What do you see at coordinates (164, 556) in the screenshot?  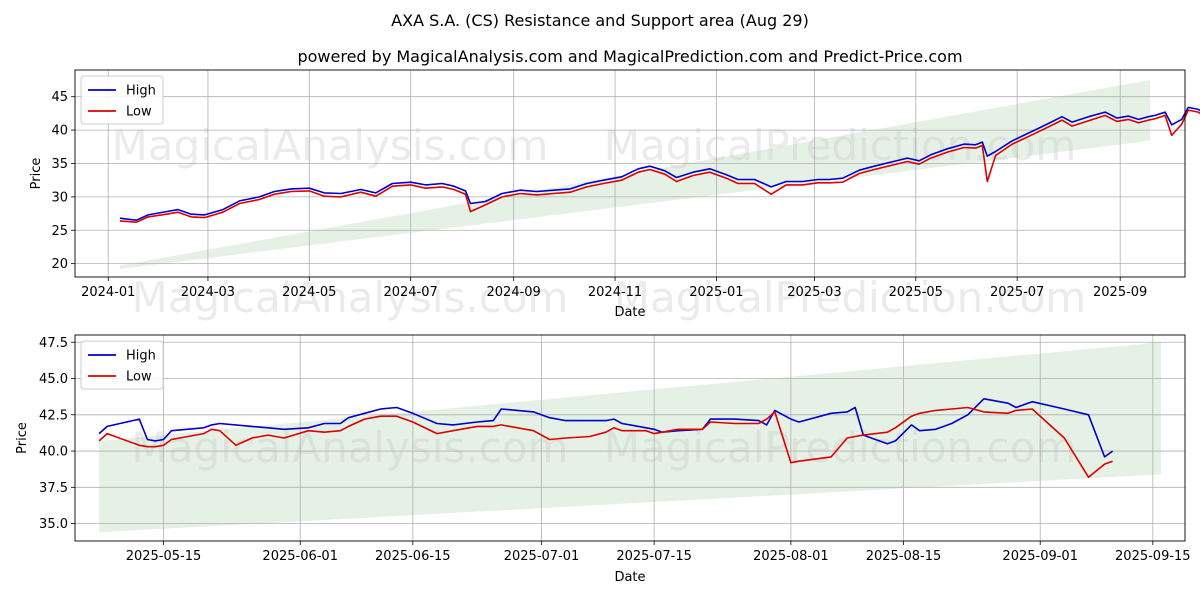 I see `x-tick-label: 2025-05-15` at bounding box center [164, 556].